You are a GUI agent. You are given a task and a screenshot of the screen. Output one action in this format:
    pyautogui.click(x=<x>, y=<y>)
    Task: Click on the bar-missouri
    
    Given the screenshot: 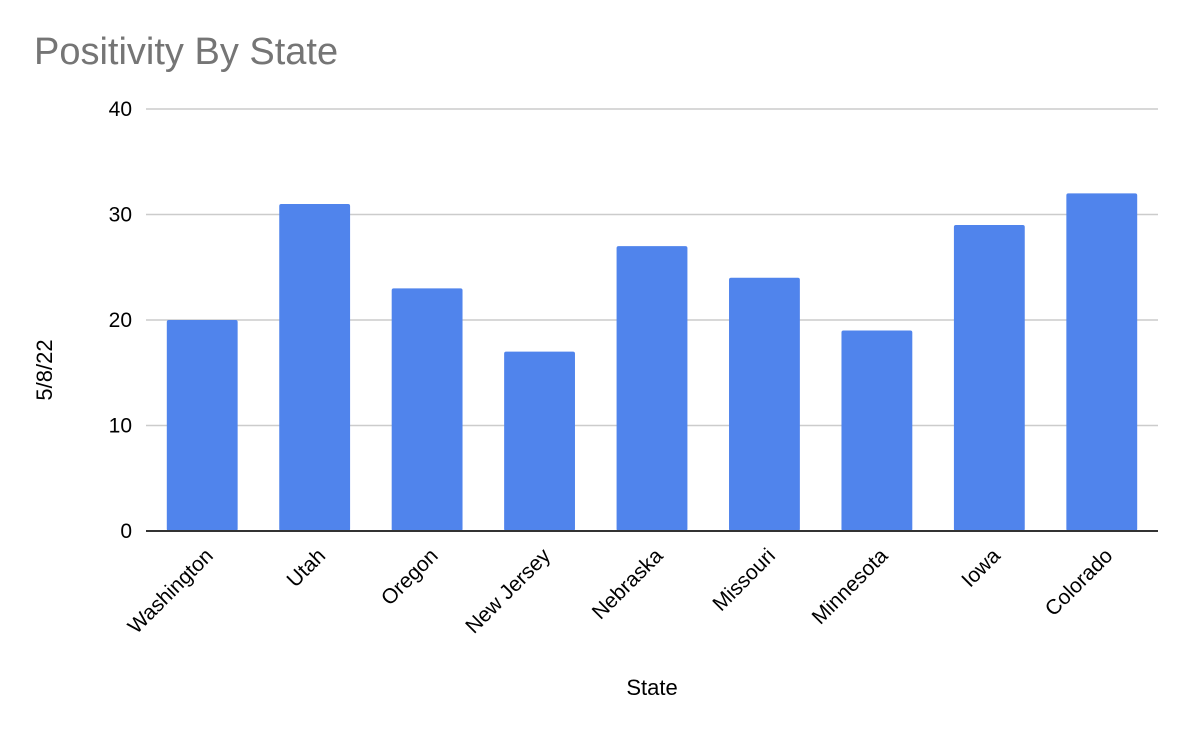 What is the action you would take?
    pyautogui.click(x=764, y=404)
    